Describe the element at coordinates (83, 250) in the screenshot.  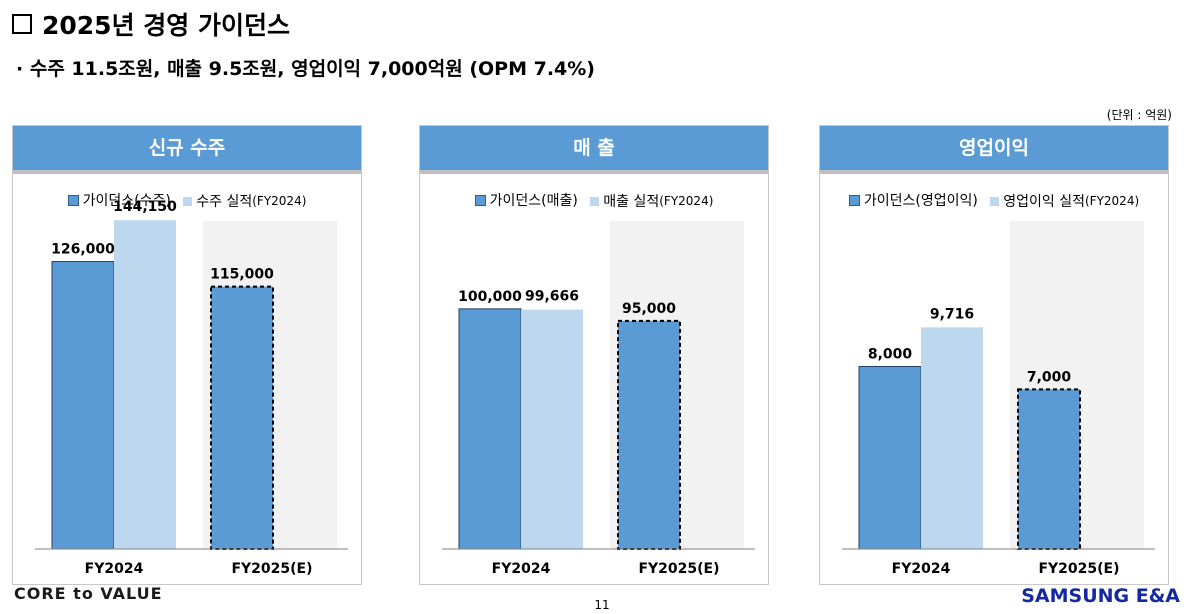
I see `data-label-guidance-fy2024: 126,000` at that location.